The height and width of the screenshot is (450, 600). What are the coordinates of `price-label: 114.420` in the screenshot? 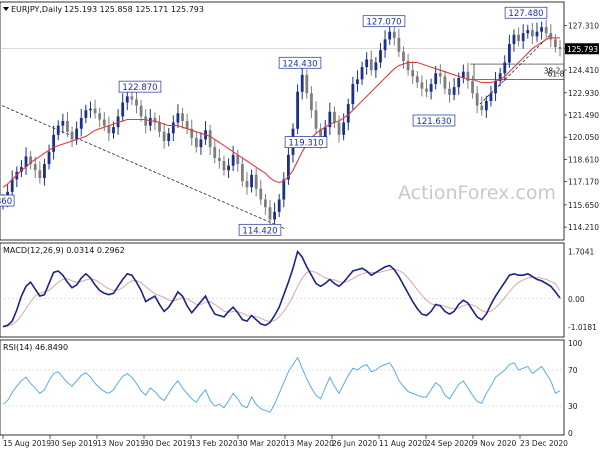 It's located at (259, 231).